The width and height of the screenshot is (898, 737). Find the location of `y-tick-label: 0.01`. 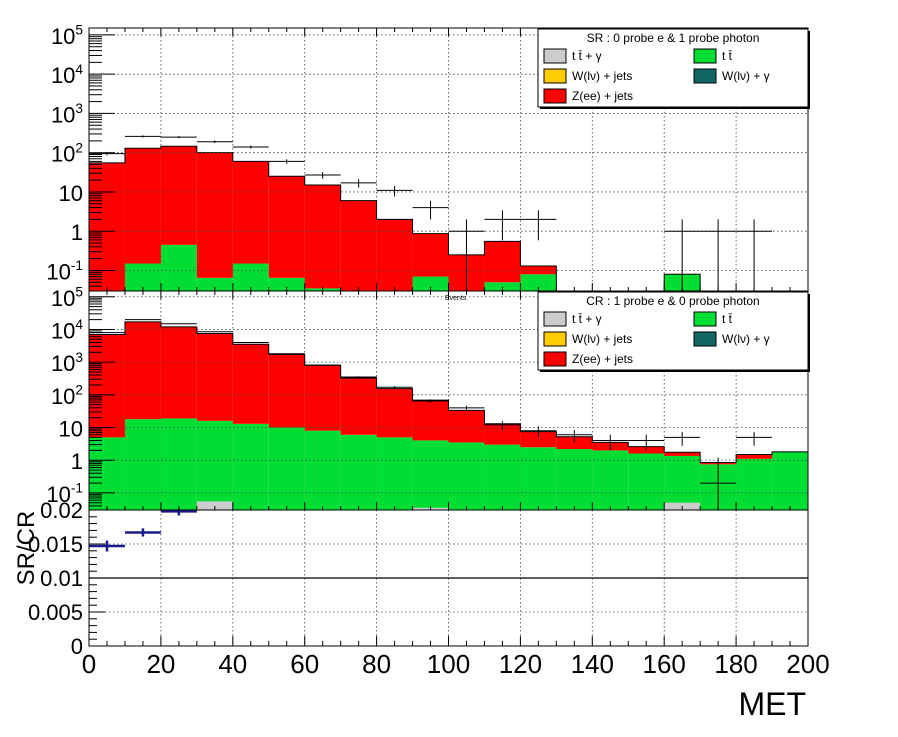

y-tick-label: 0.01 is located at coordinates (61, 578).